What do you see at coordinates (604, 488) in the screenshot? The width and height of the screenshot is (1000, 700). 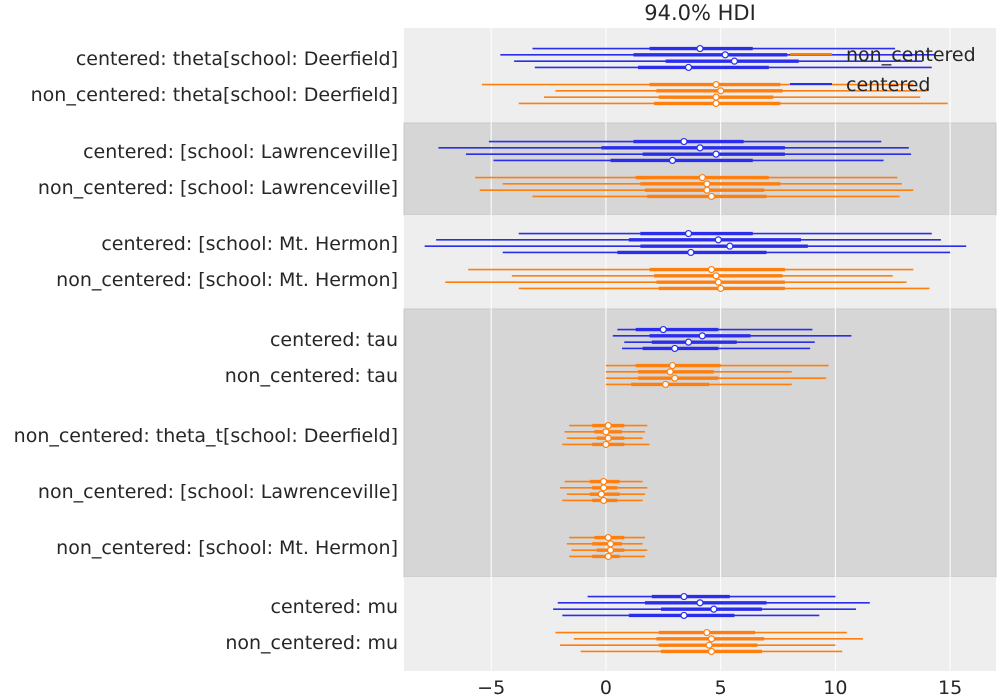 I see `median-point-row9-chain1` at bounding box center [604, 488].